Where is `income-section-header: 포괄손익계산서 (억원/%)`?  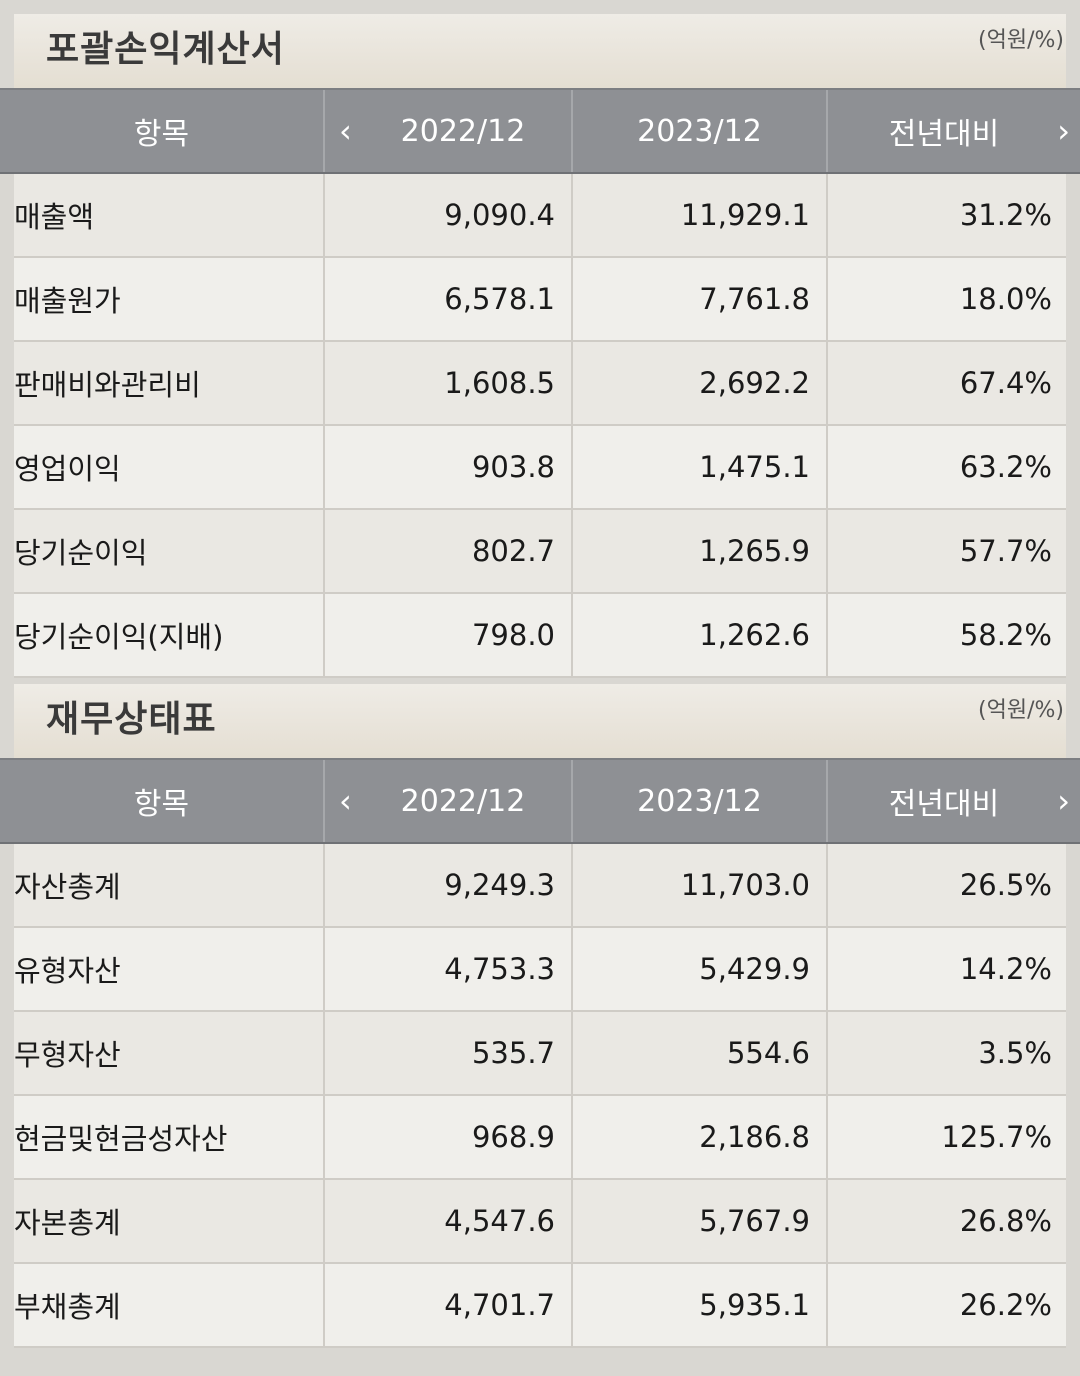 income-section-header: 포괄손익계산서 (억원/%) is located at coordinates (540, 51).